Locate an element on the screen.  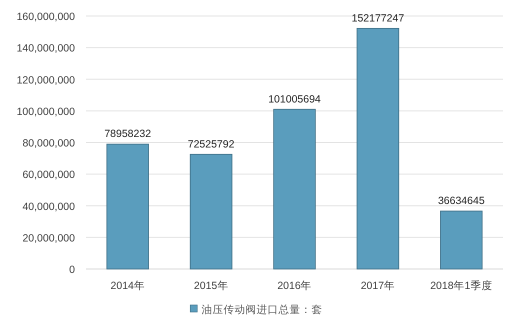
data-label: 78958232 is located at coordinates (128, 134).